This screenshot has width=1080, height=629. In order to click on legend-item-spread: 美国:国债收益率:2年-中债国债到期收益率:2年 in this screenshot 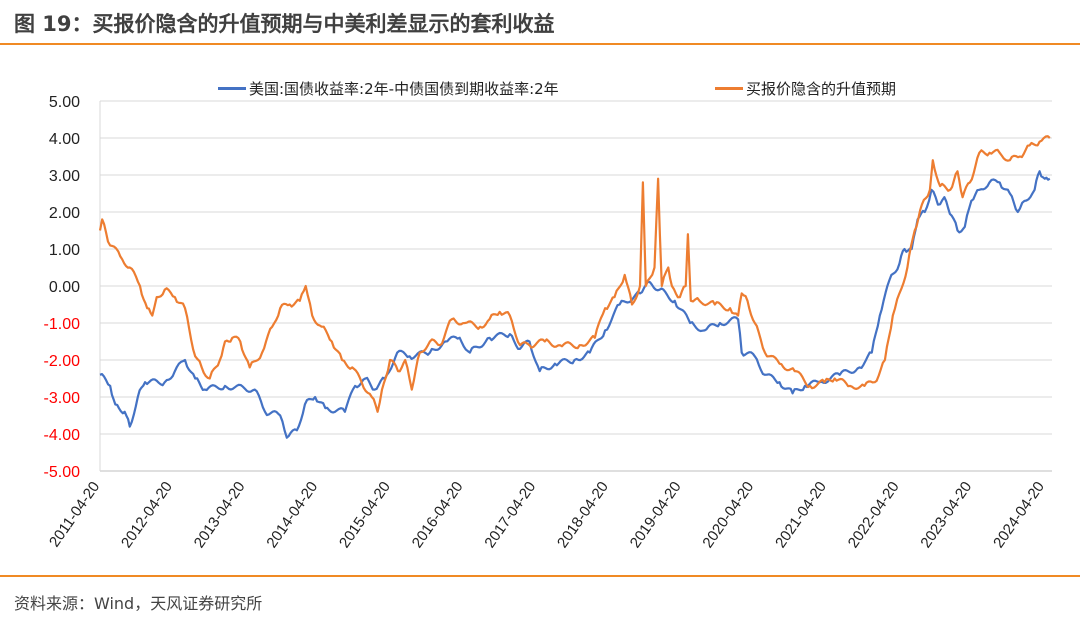, I will do `click(388, 88)`.